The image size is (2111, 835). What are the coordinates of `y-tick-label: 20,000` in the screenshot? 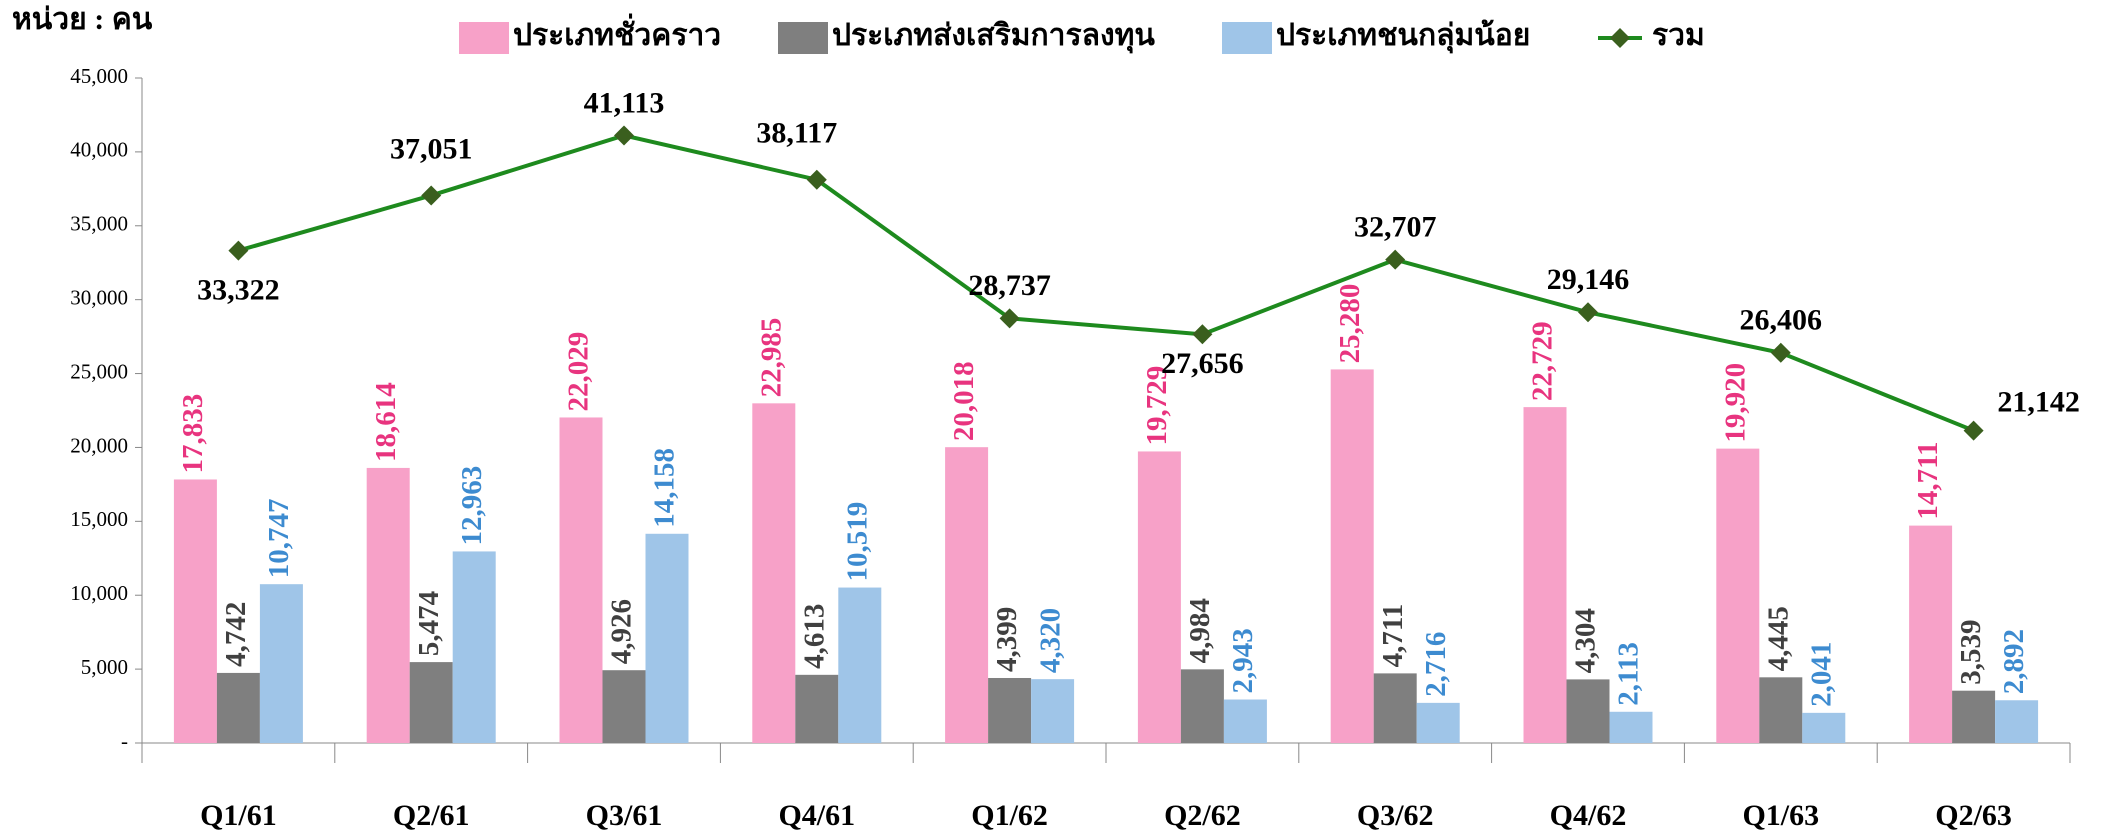 It's located at (99, 445).